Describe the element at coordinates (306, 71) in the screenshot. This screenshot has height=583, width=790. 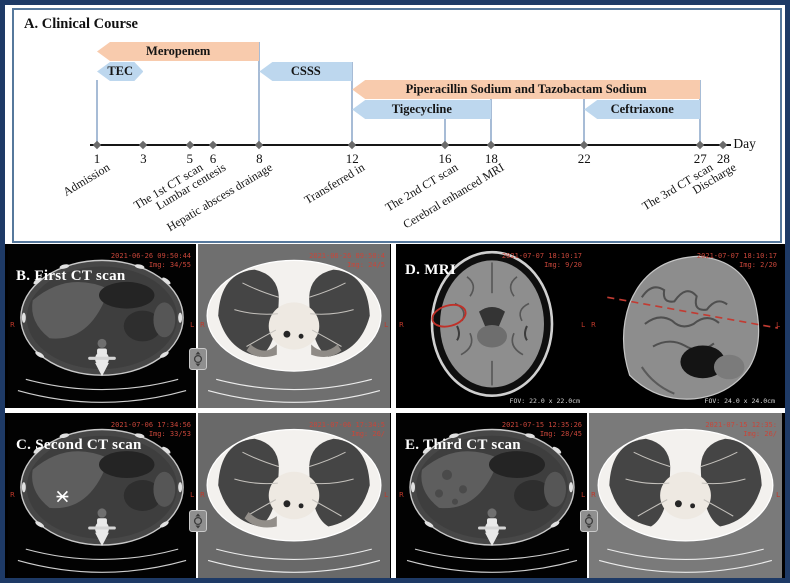
I see `treatment-bar-csss: CSSS` at that location.